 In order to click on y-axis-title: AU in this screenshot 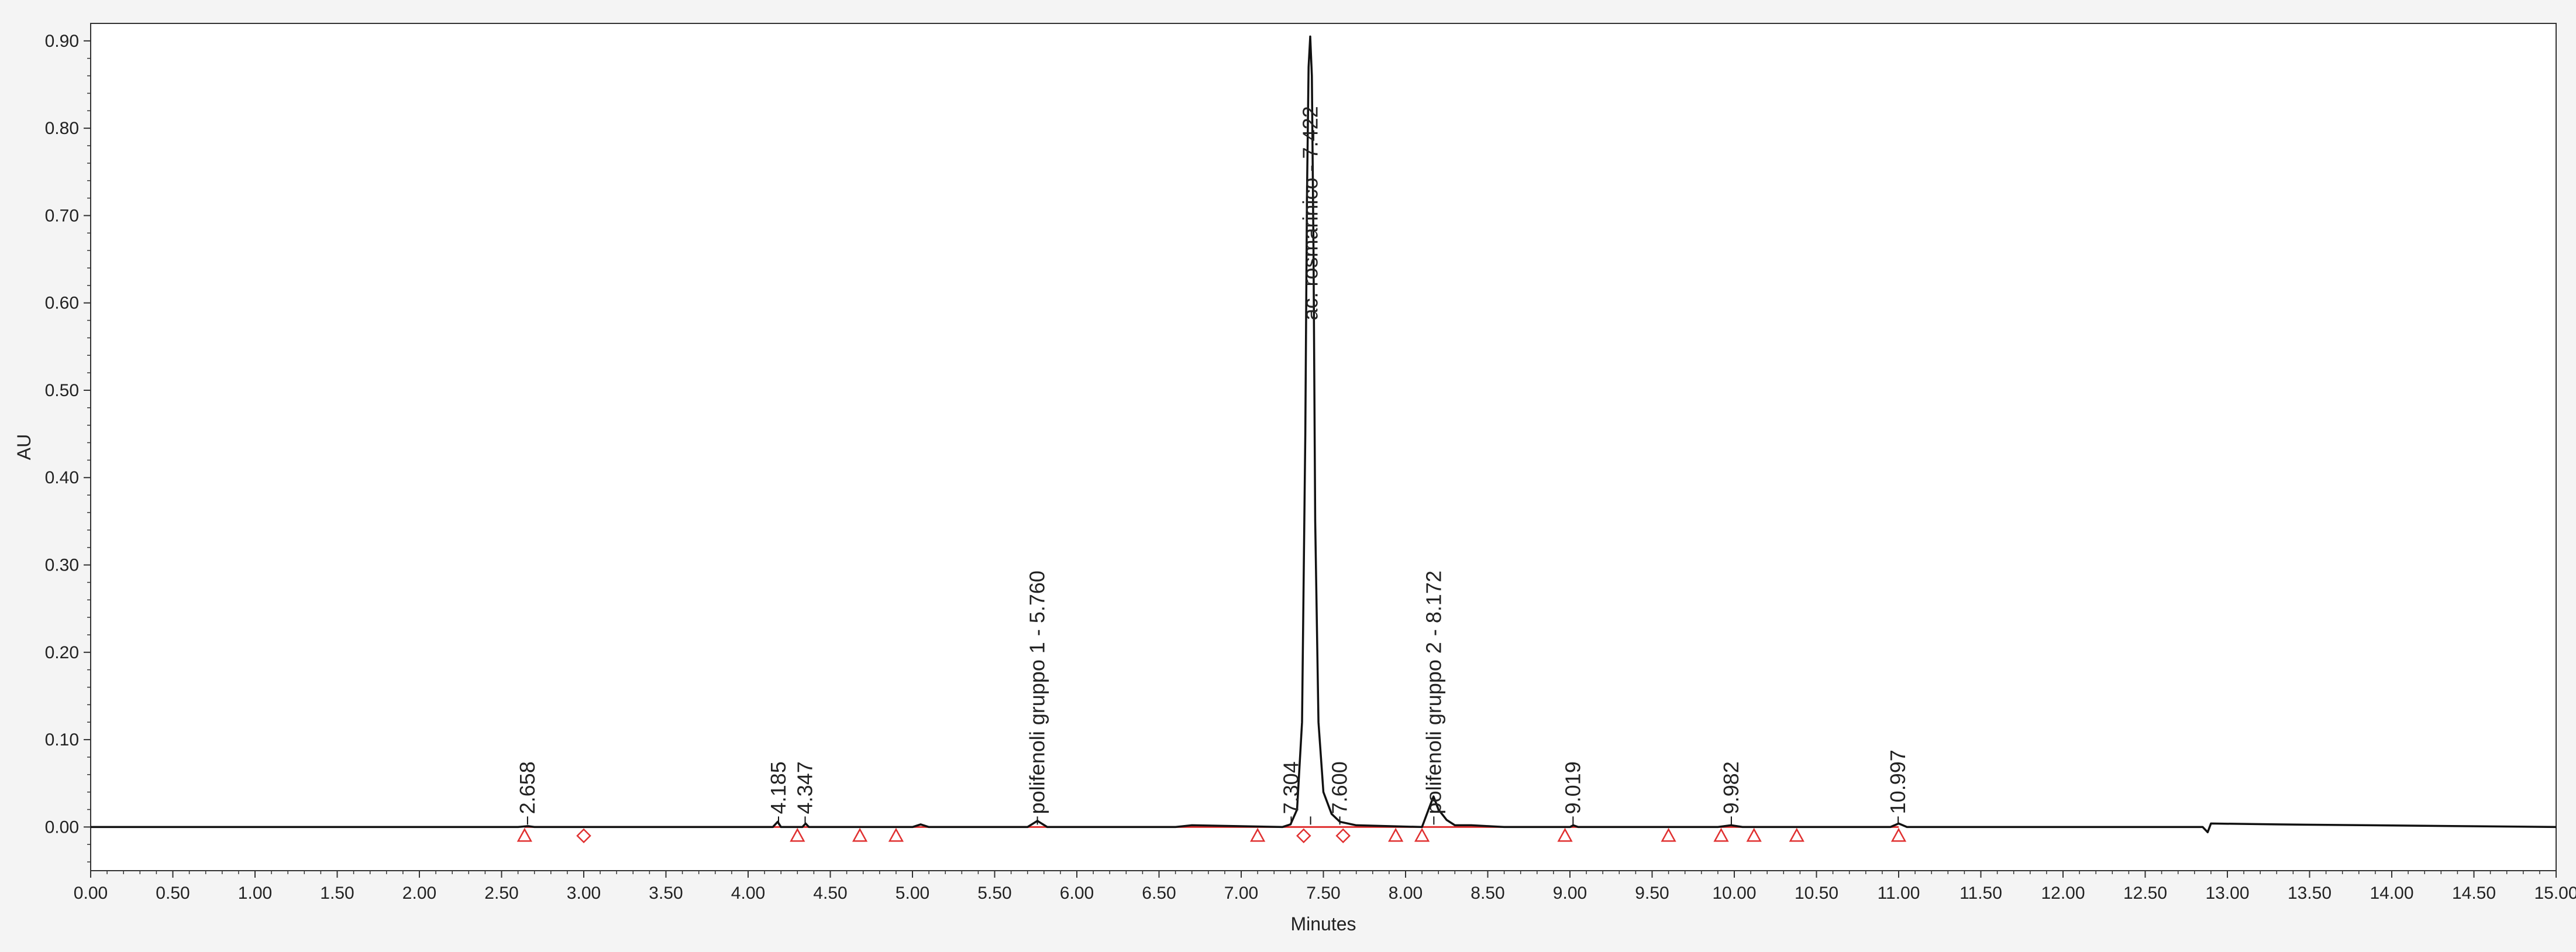, I will do `click(24, 447)`.